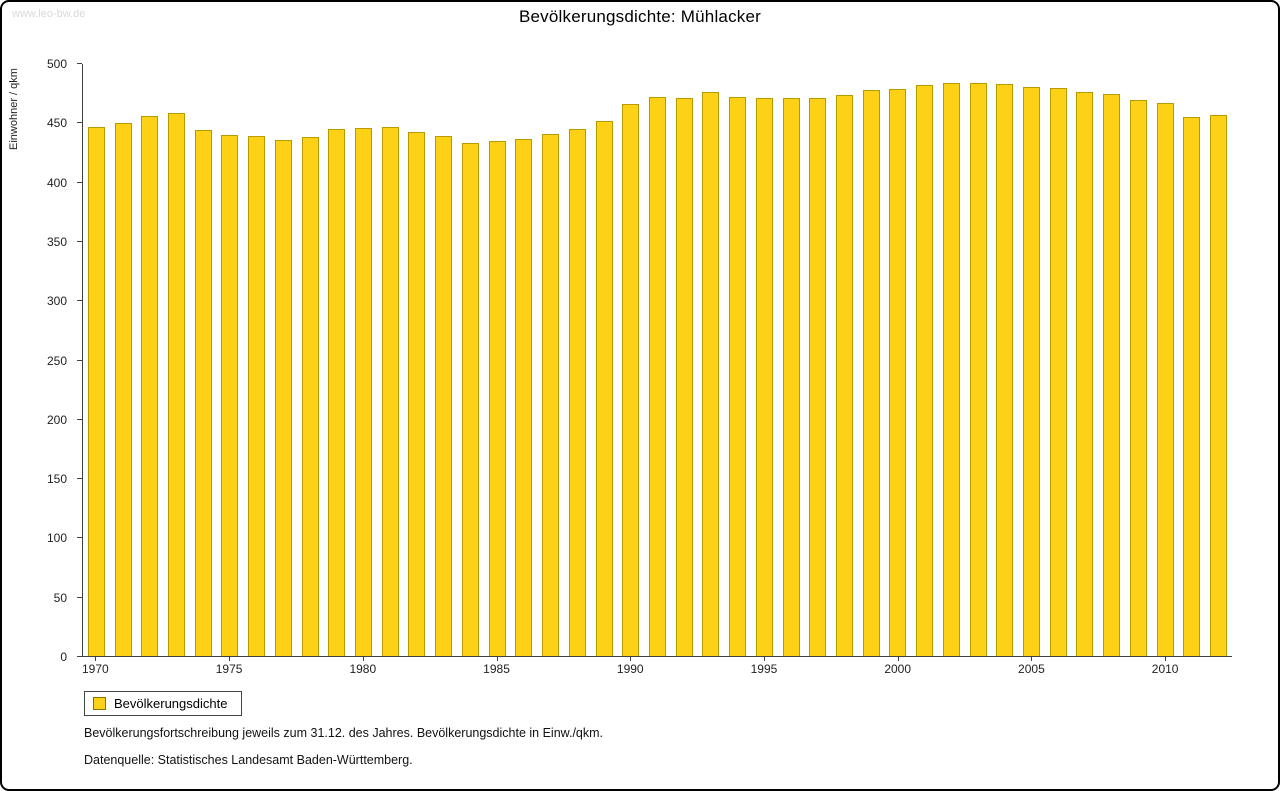 The image size is (1280, 791). What do you see at coordinates (56, 301) in the screenshot?
I see `y-tick-label-300: 300` at bounding box center [56, 301].